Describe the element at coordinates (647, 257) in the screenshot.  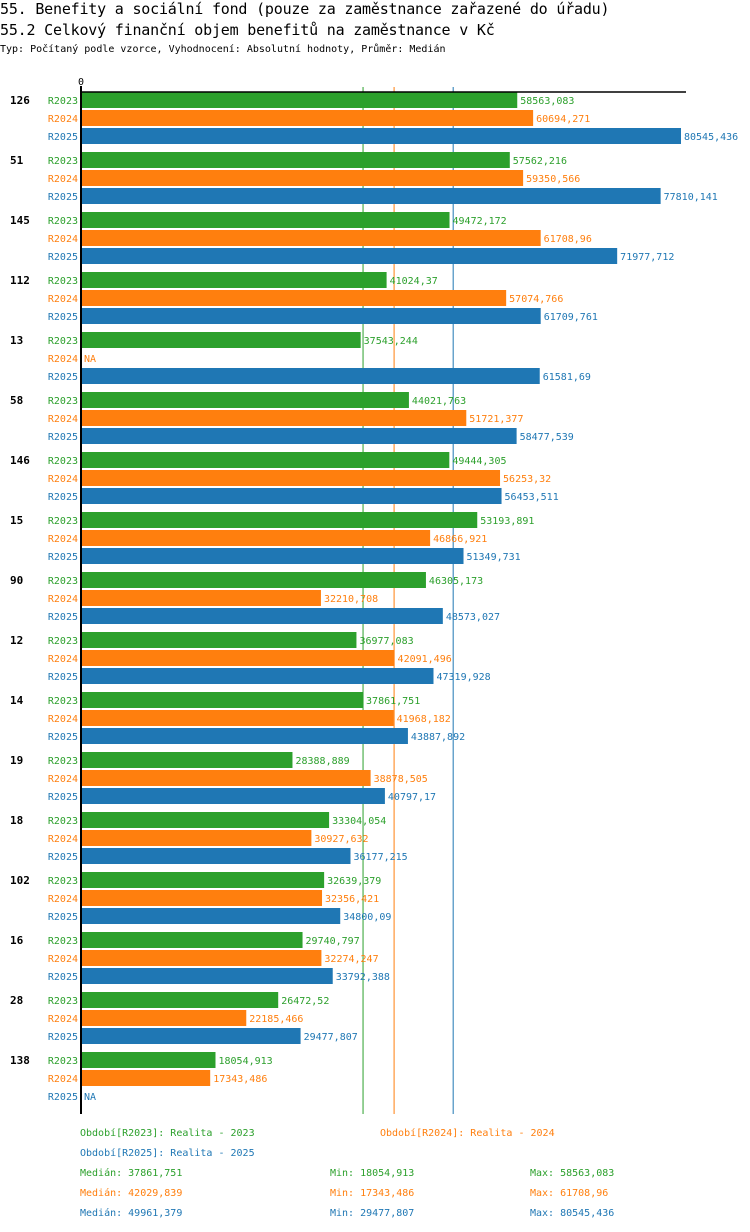
I see `bar-value-label: 71977,712` at that location.